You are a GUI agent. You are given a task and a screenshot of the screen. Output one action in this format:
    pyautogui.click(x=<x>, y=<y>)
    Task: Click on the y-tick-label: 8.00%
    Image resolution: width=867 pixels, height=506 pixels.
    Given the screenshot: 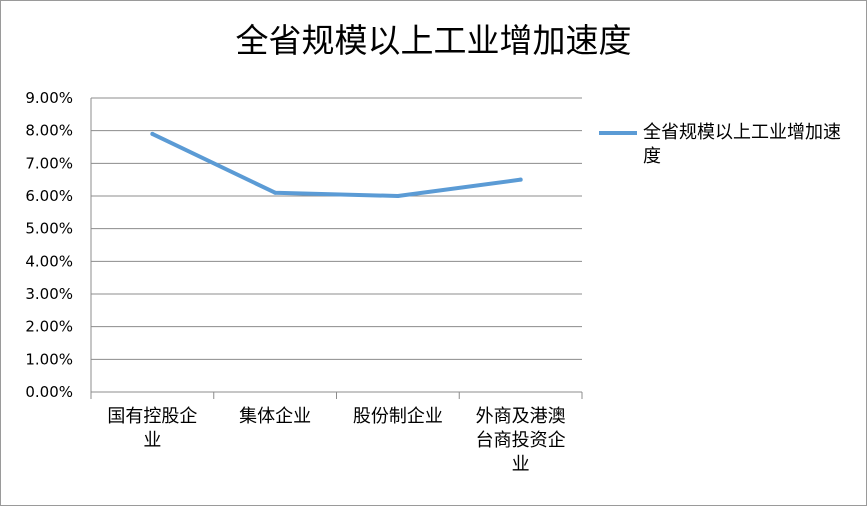 What is the action you would take?
    pyautogui.click(x=49, y=131)
    